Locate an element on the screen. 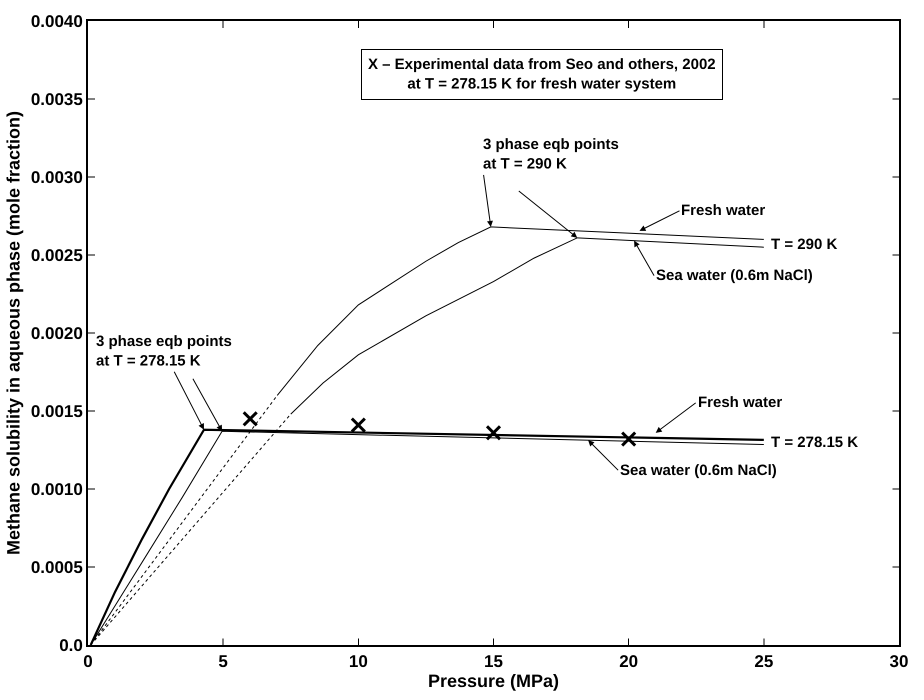 This screenshot has width=924, height=700. x-axis-title: Pressure (MPa) is located at coordinates (494, 681).